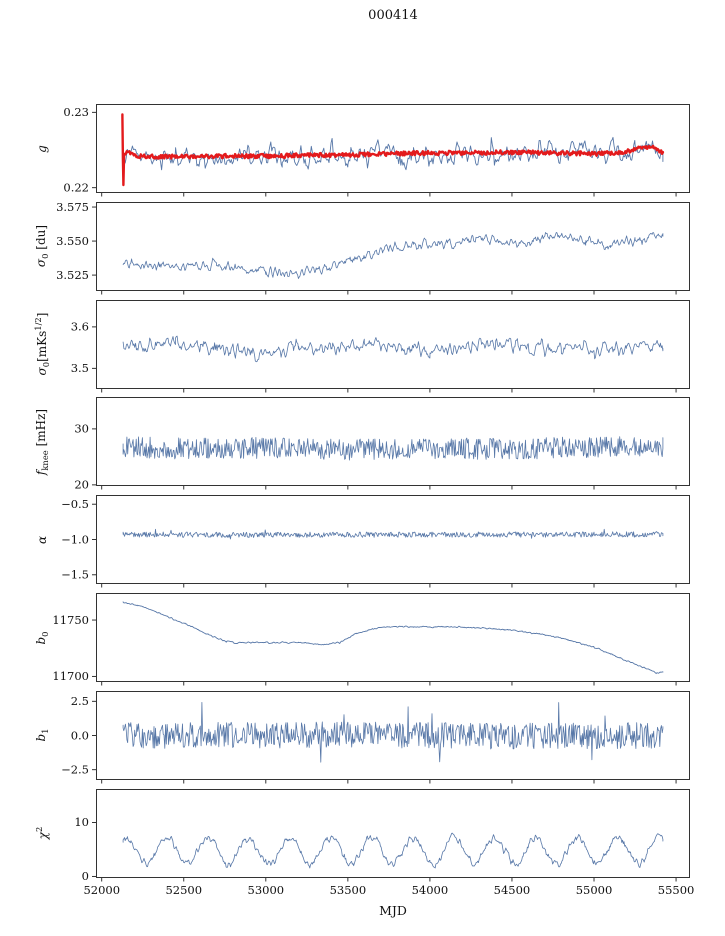 This screenshot has height=936, width=725. What do you see at coordinates (430, 890) in the screenshot?
I see `x-tick-label: 54000` at bounding box center [430, 890].